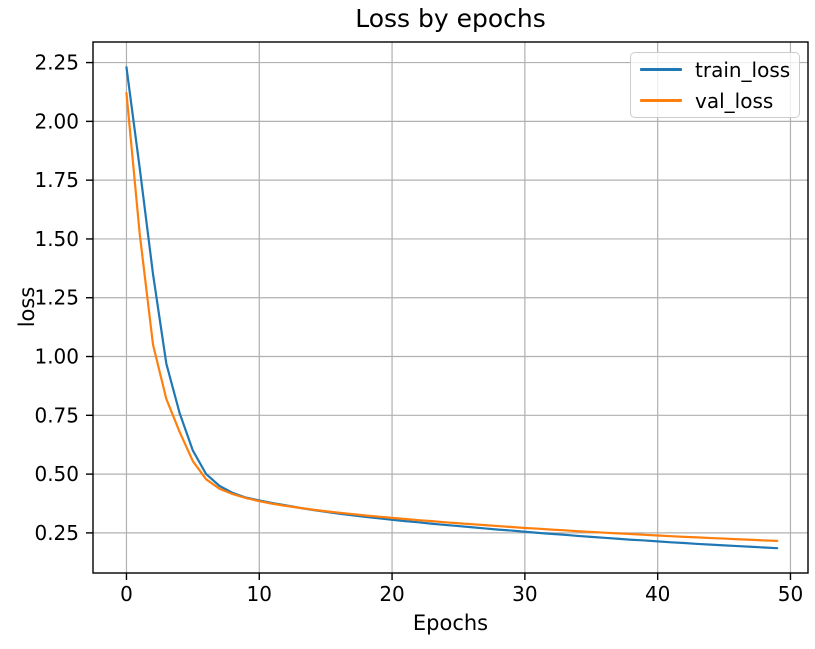  What do you see at coordinates (790, 594) in the screenshot?
I see `x-tick-label: 50` at bounding box center [790, 594].